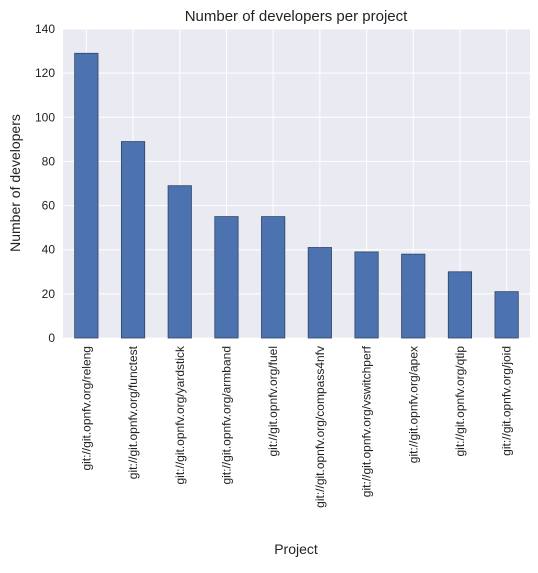 The image size is (538, 573). I want to click on chart-title: Number of developers per project, so click(296, 16).